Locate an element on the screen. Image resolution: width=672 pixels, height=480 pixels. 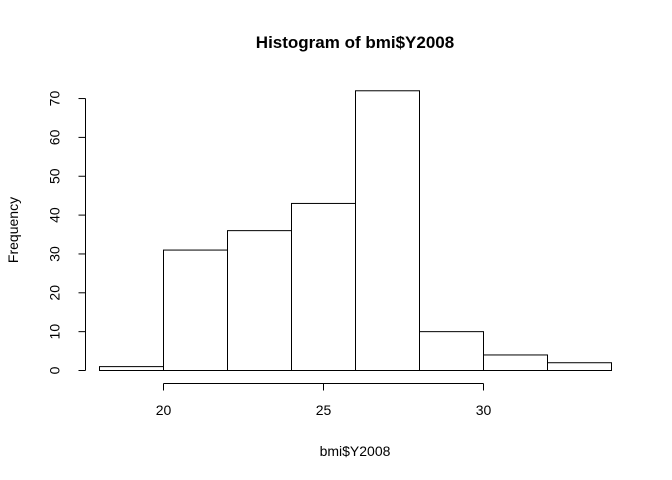
y-tick-label: 30 is located at coordinates (55, 254).